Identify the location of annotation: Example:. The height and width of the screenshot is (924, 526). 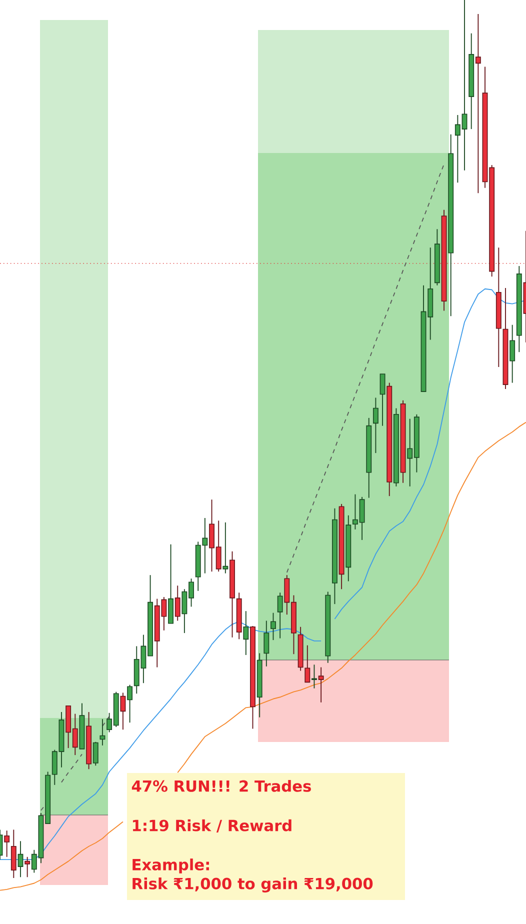
(170, 866).